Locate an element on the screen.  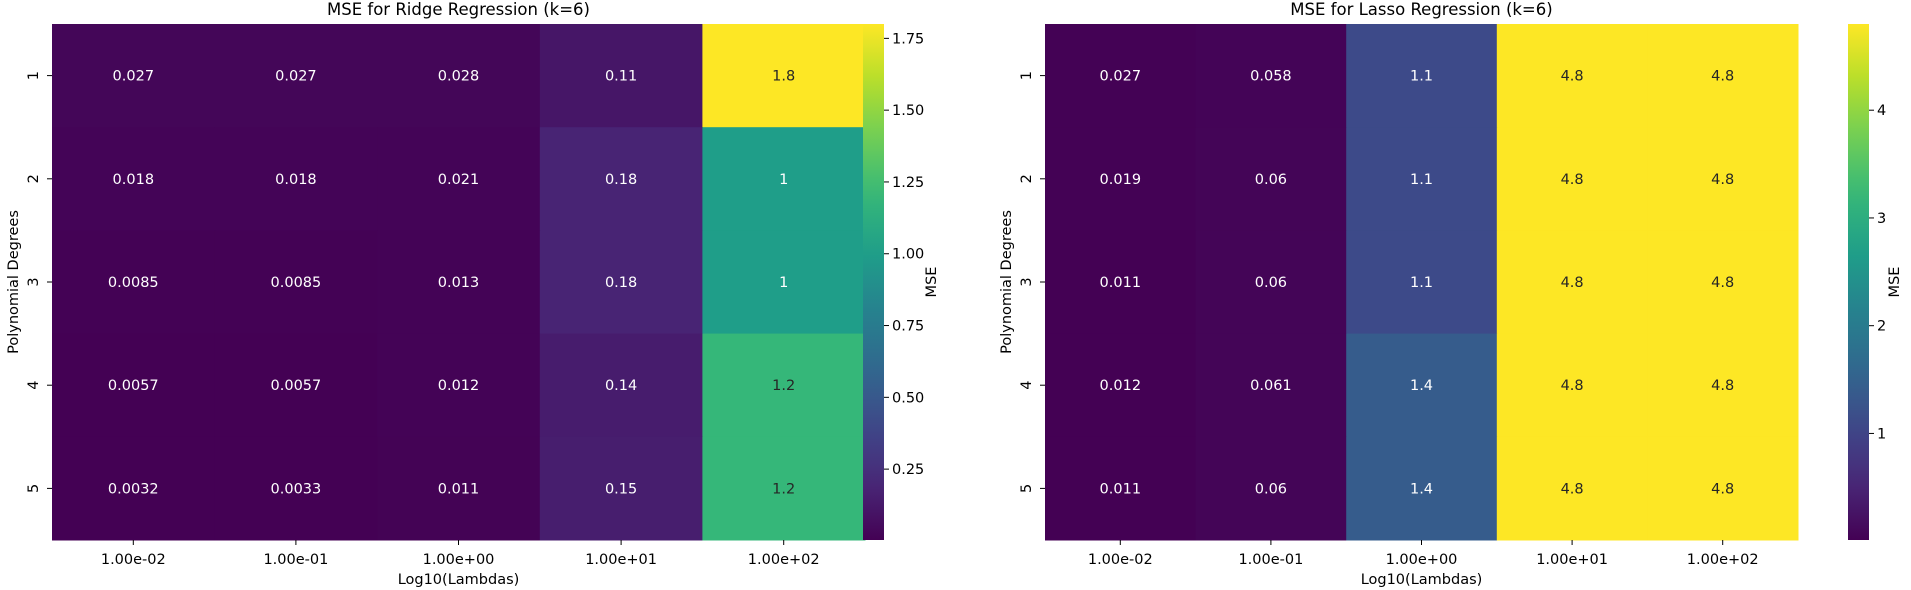
colorbar-label: MSE is located at coordinates (1895, 282).